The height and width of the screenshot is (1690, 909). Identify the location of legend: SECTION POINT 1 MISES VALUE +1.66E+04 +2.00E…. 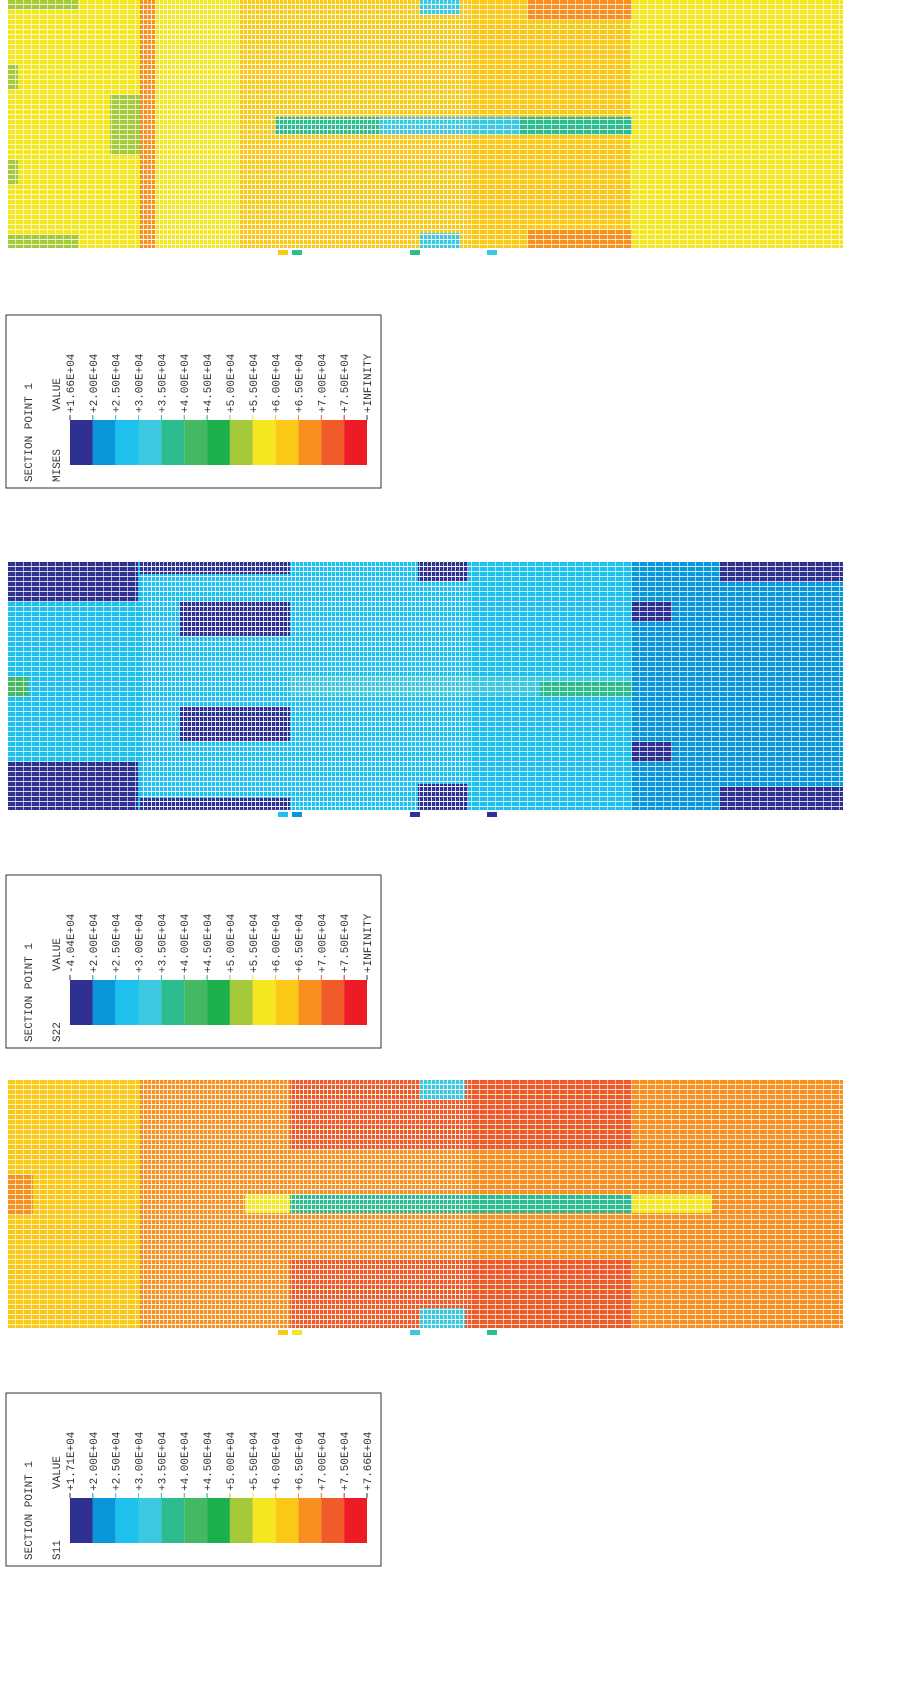
(193, 401).